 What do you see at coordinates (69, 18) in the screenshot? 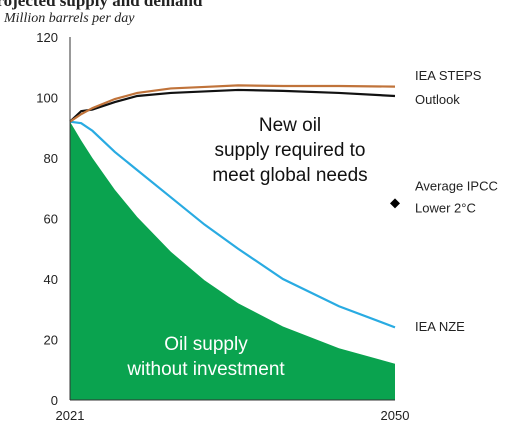
I see `chart-subtitle: Million barrels per day` at bounding box center [69, 18].